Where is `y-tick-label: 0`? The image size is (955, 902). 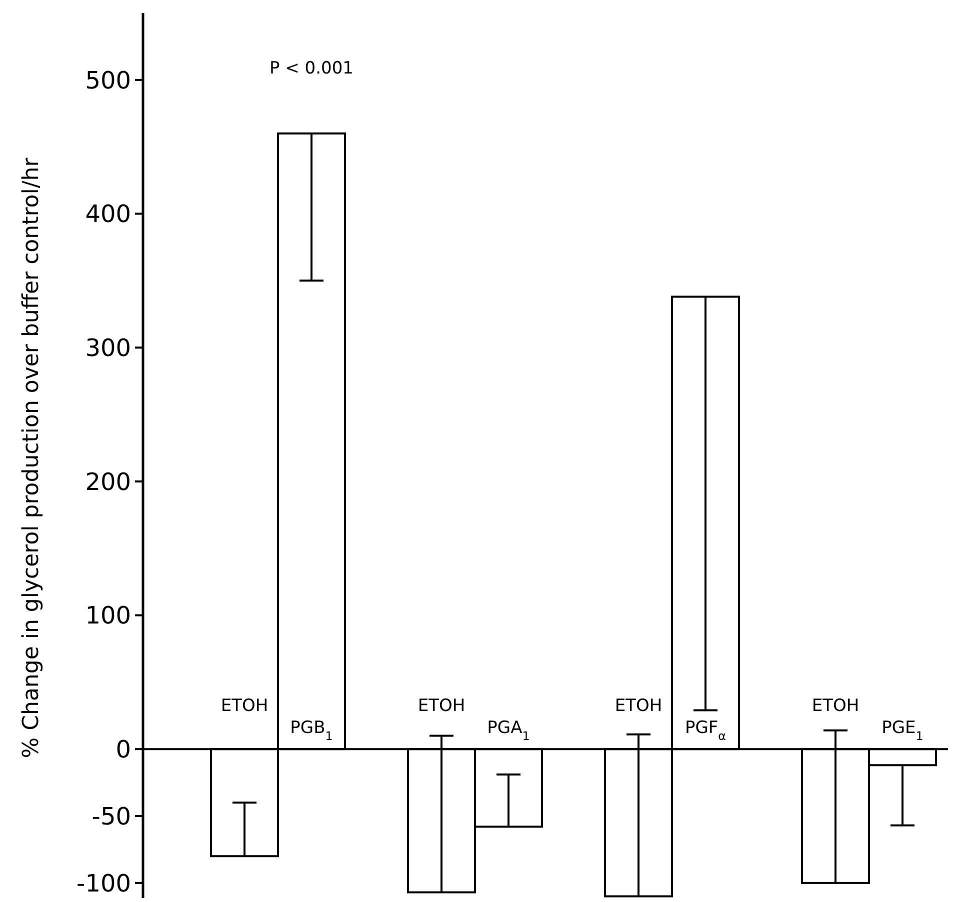
y-tick-label: 0 is located at coordinates (123, 749).